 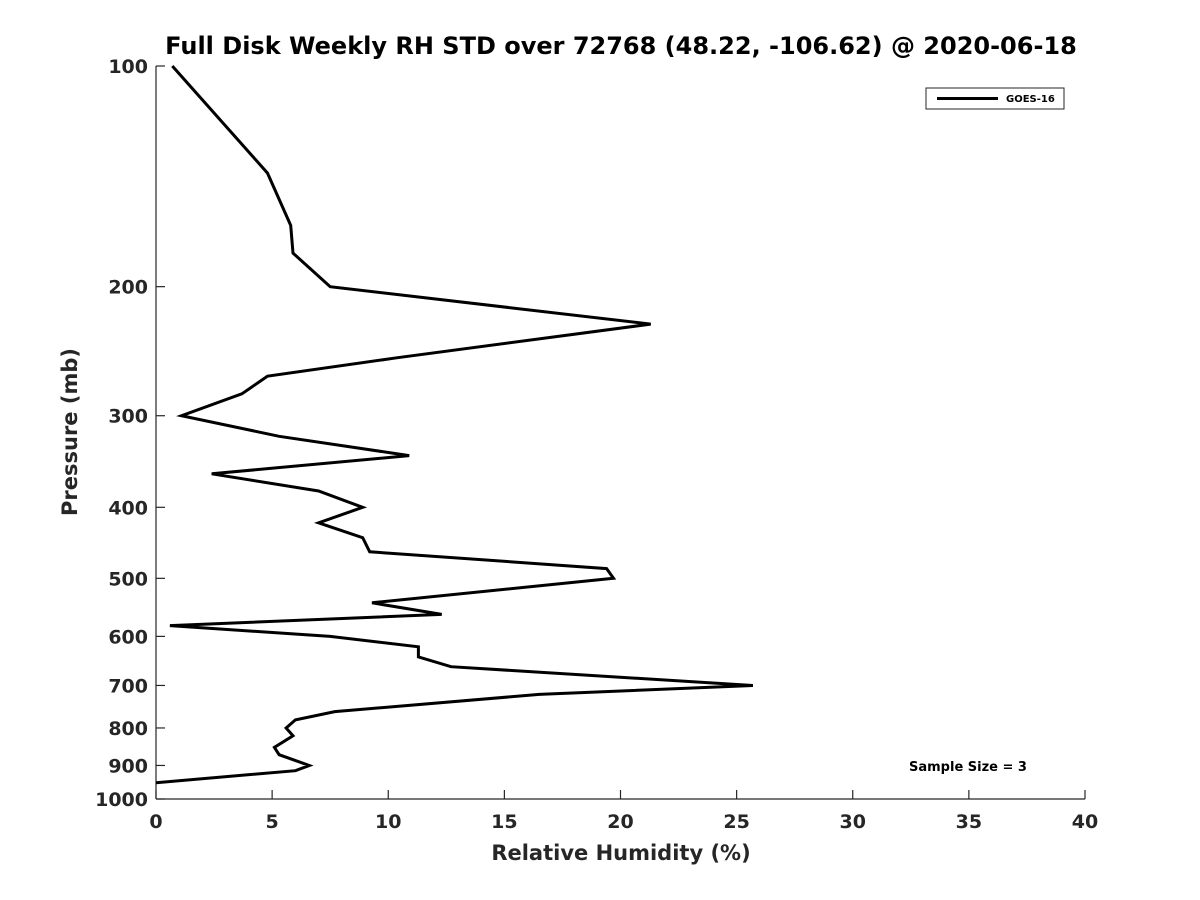 What do you see at coordinates (128, 729) in the screenshot?
I see `y-tick-label: 800` at bounding box center [128, 729].